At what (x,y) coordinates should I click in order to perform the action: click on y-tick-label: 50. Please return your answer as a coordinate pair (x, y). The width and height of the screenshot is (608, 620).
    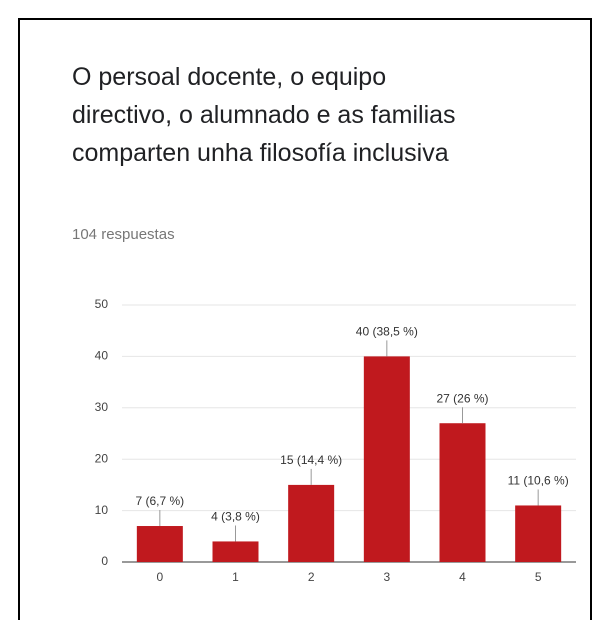
    Looking at the image, I should click on (102, 304).